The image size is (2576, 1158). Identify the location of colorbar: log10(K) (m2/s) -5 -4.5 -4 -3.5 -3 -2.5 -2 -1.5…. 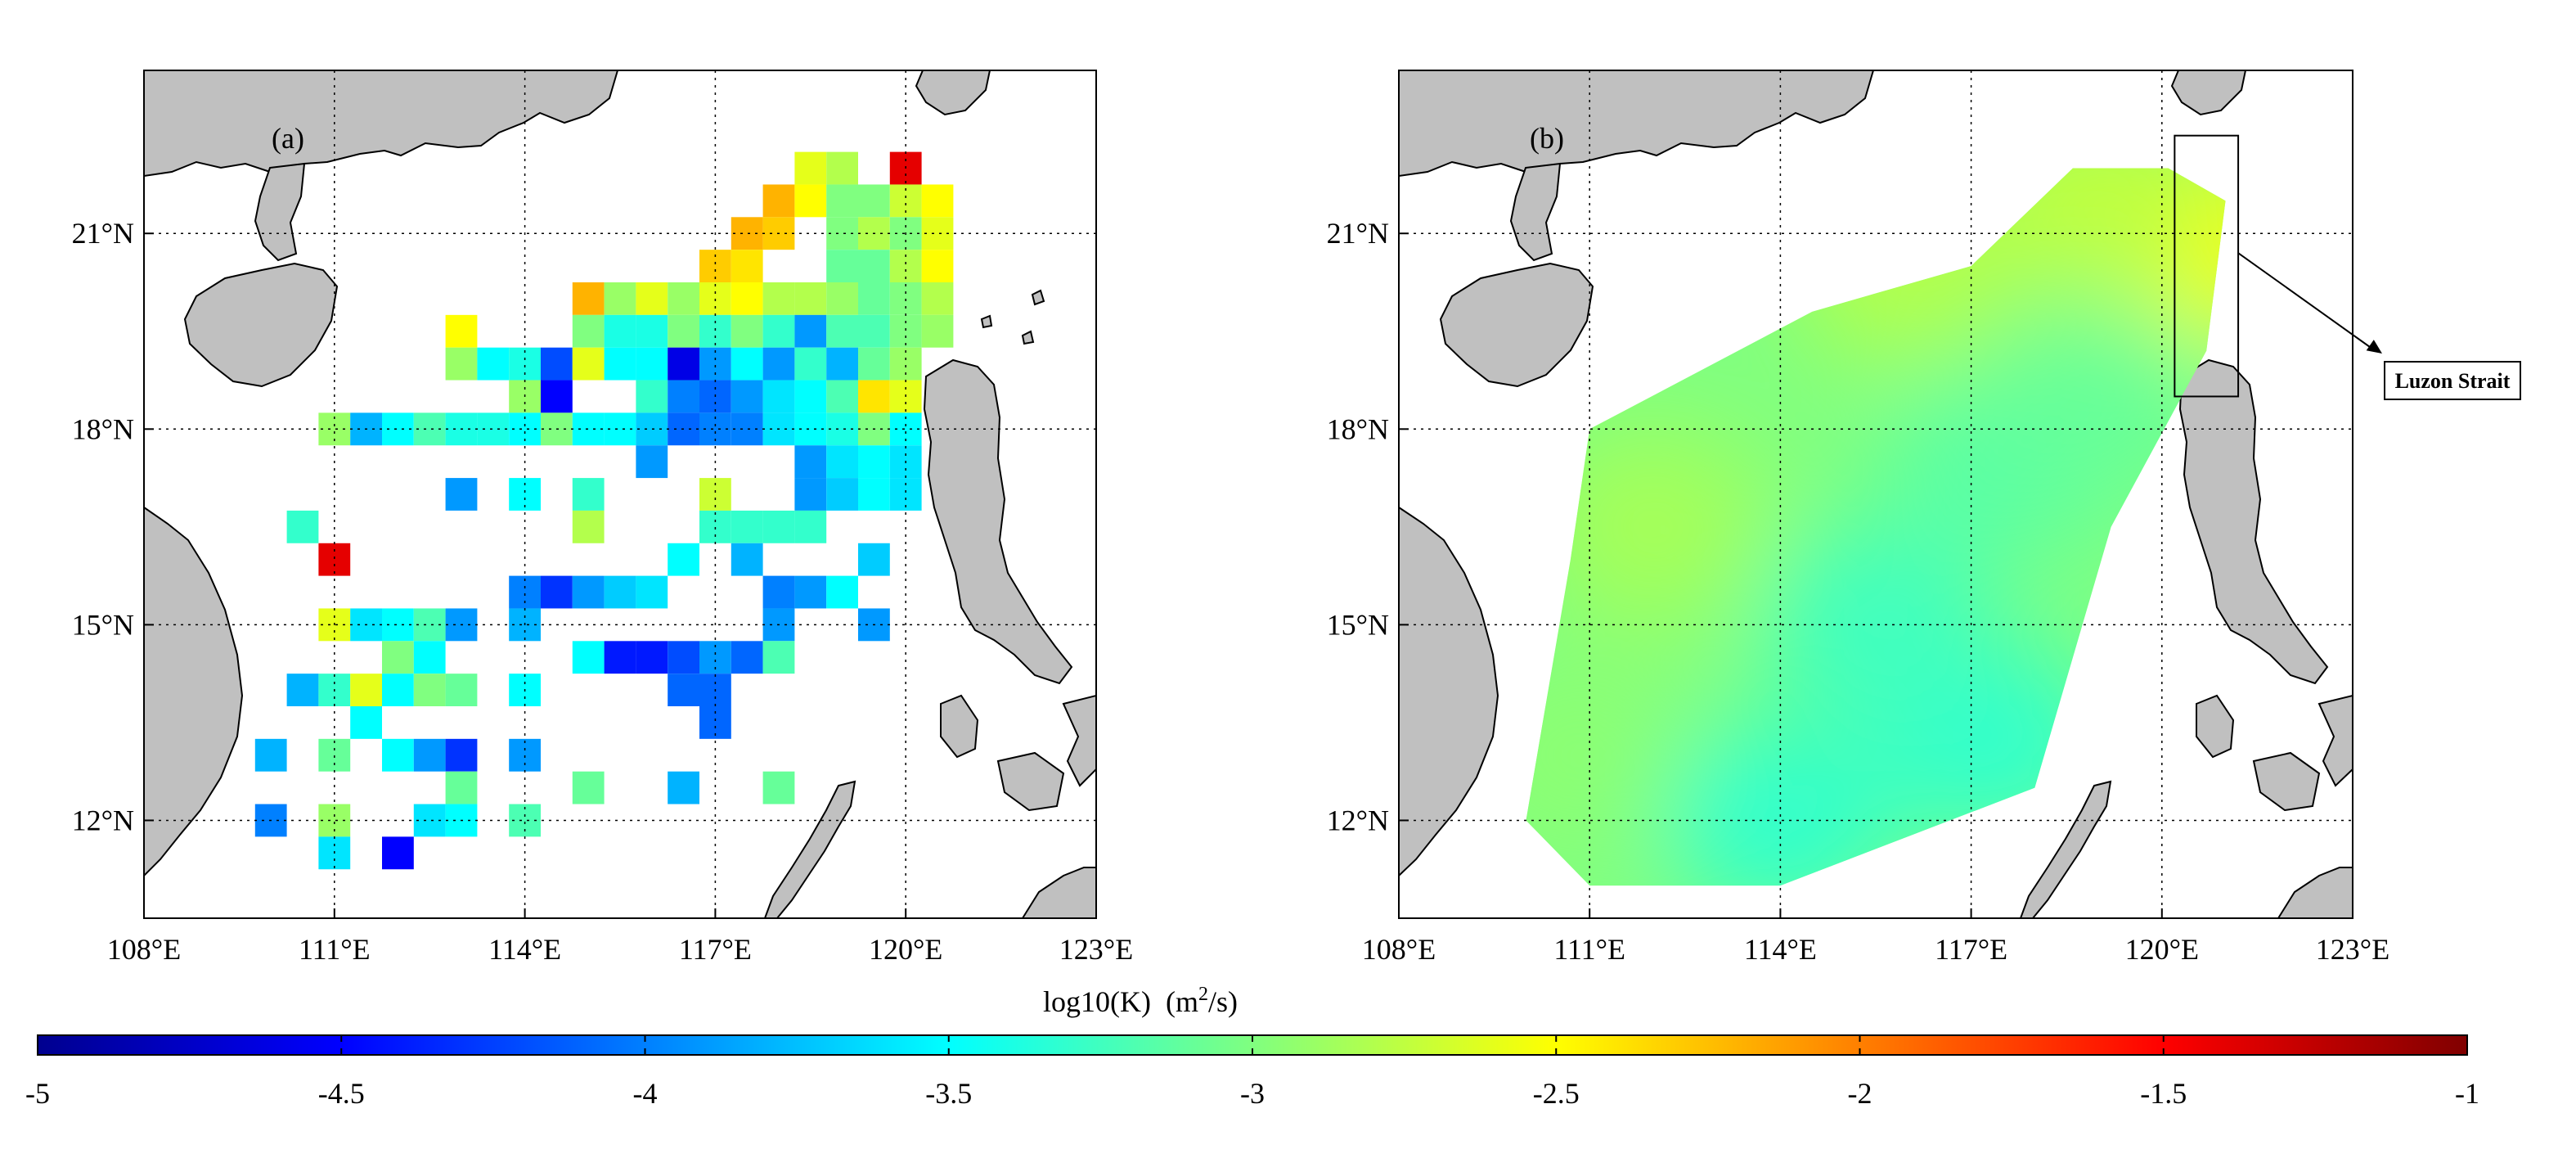
(1252, 1047).